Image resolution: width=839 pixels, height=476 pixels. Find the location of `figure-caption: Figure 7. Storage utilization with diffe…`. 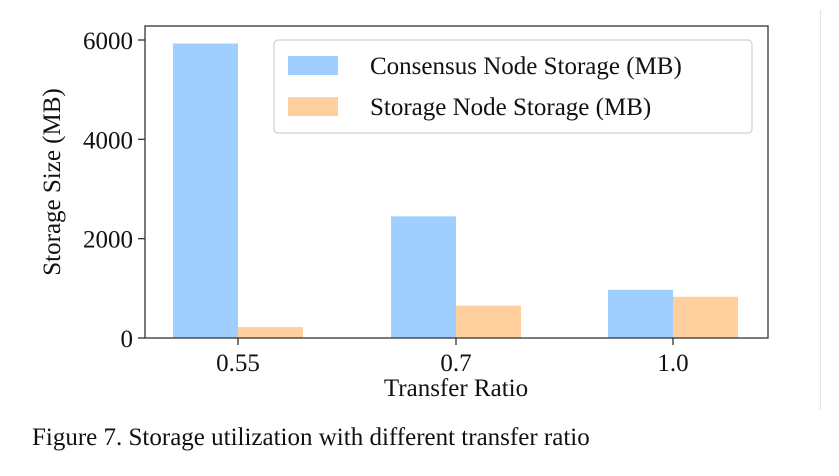

figure-caption: Figure 7. Storage utilization with diffe… is located at coordinates (311, 437).